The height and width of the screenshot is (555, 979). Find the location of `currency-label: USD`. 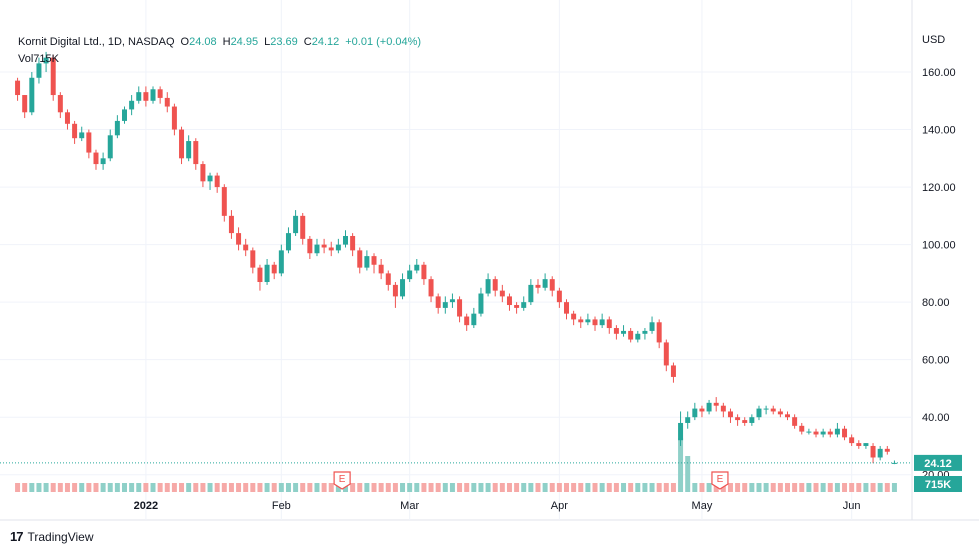

currency-label: USD is located at coordinates (934, 40).